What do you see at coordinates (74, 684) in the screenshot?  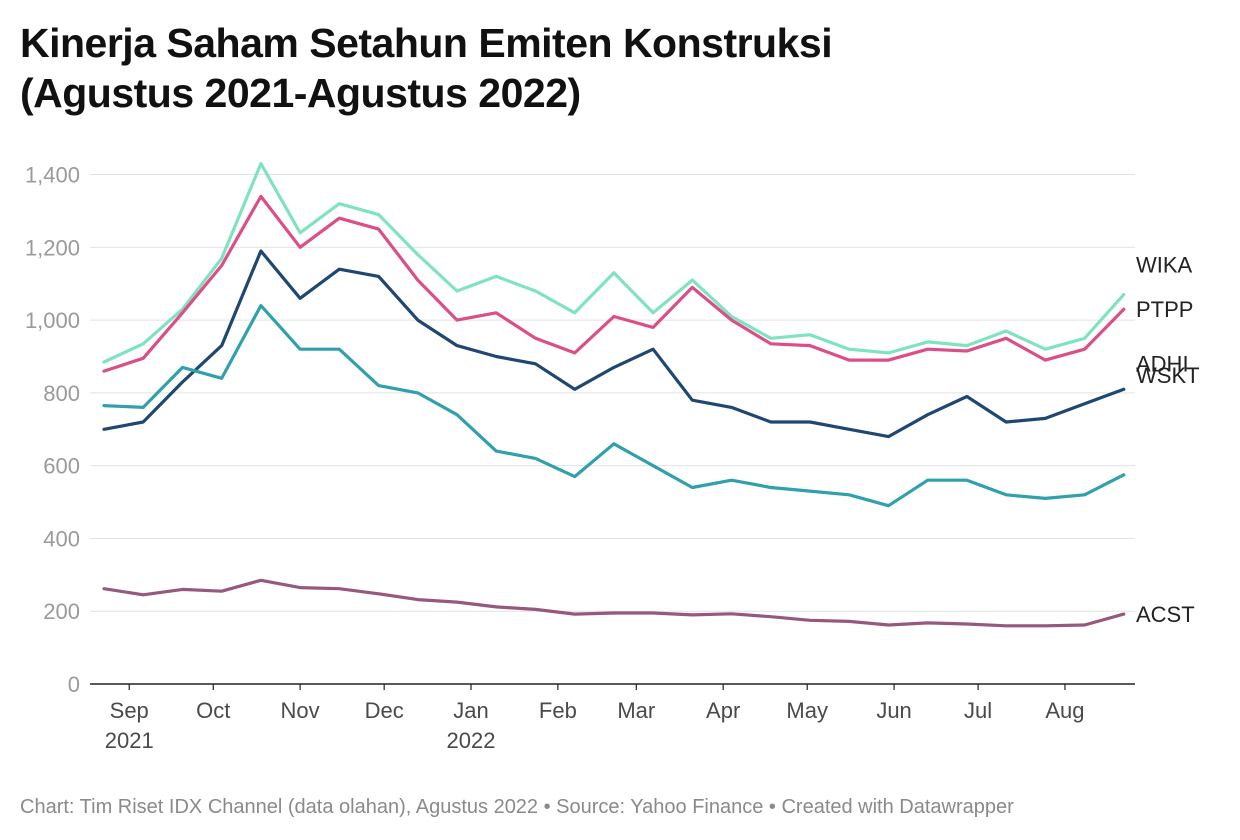 I see `y-tick-label: 0` at bounding box center [74, 684].